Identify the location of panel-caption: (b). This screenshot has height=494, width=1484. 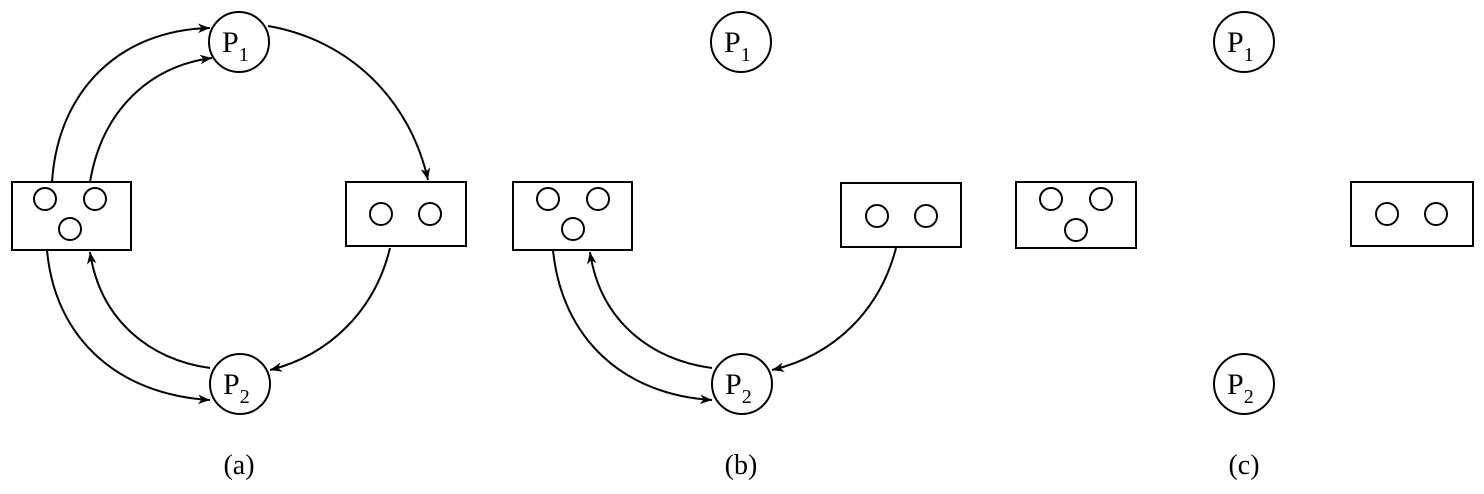
(741, 465).